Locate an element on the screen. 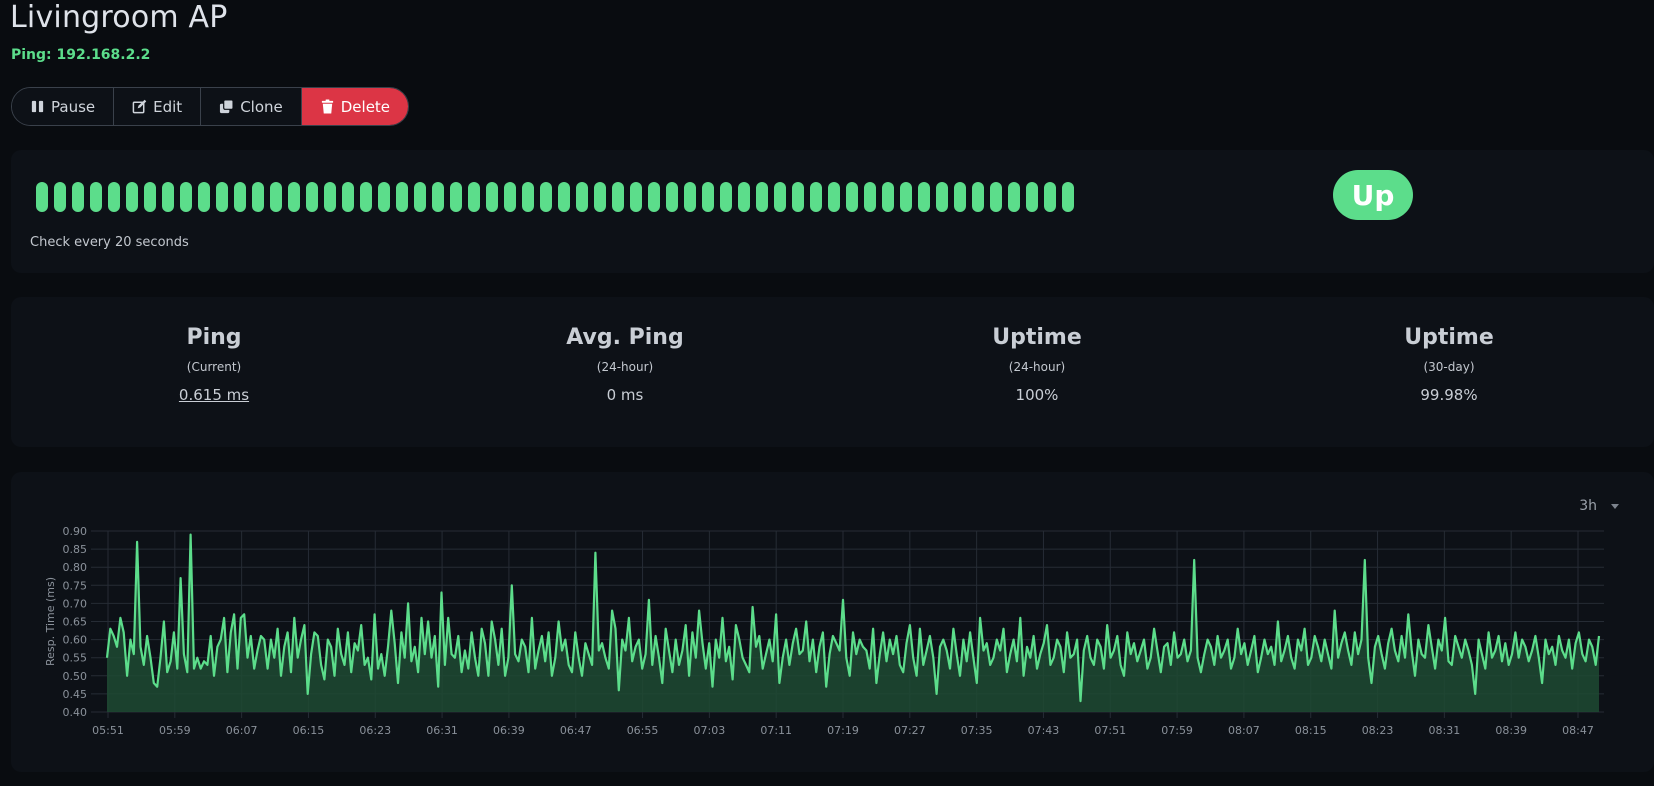 Image resolution: width=1654 pixels, height=786 pixels. action-button-group: Pause Edit Clone Delete is located at coordinates (210, 106).